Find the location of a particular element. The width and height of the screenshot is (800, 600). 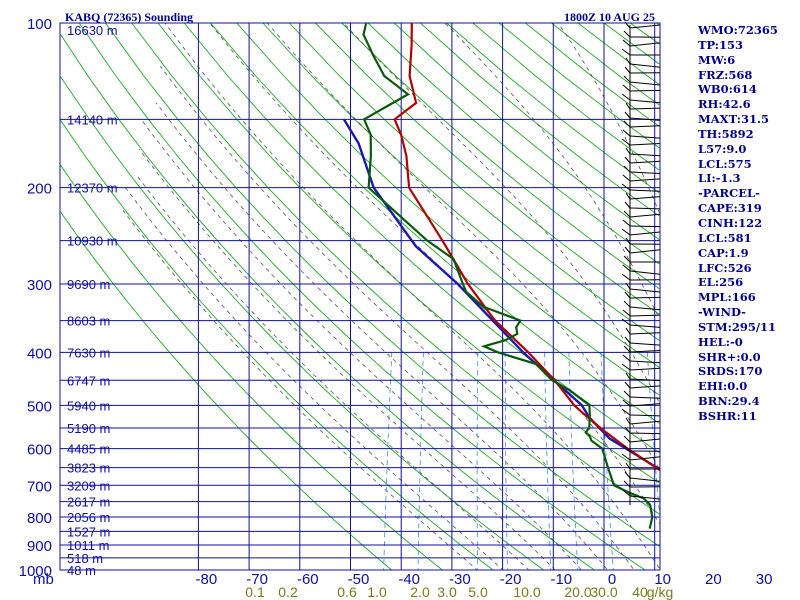

stat-line: WB0:614 is located at coordinates (727, 89).